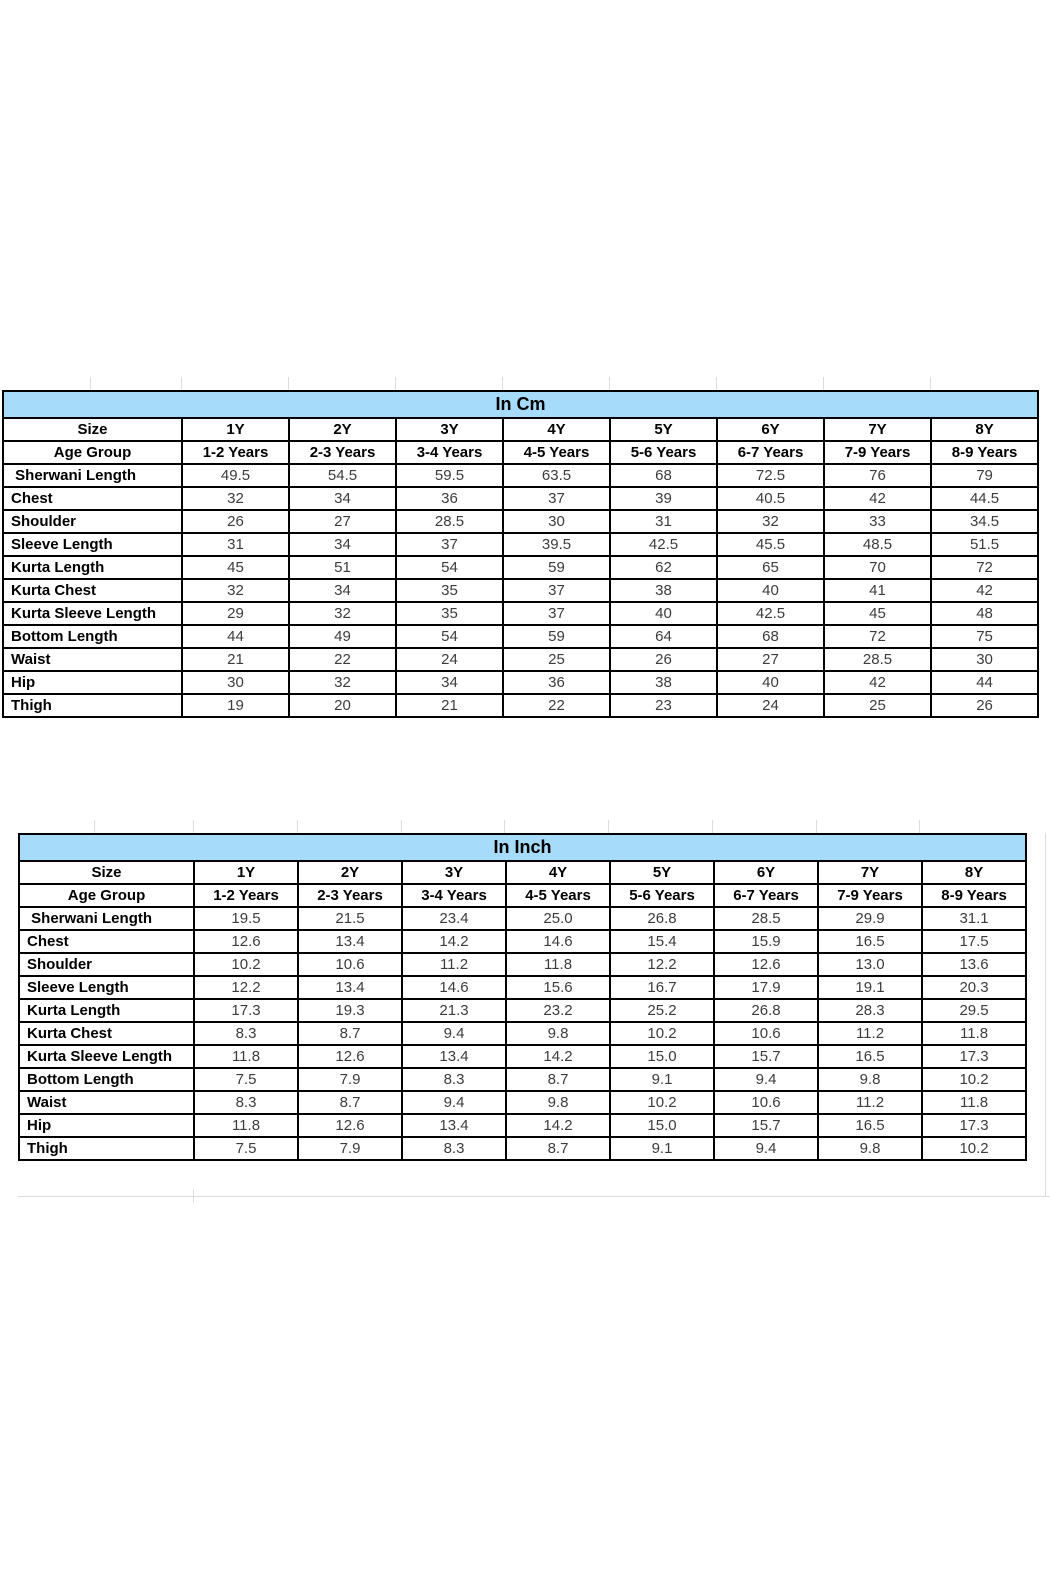 The image size is (1050, 1596). Describe the element at coordinates (870, 918) in the screenshot. I see `value-cell: 29.9` at that location.